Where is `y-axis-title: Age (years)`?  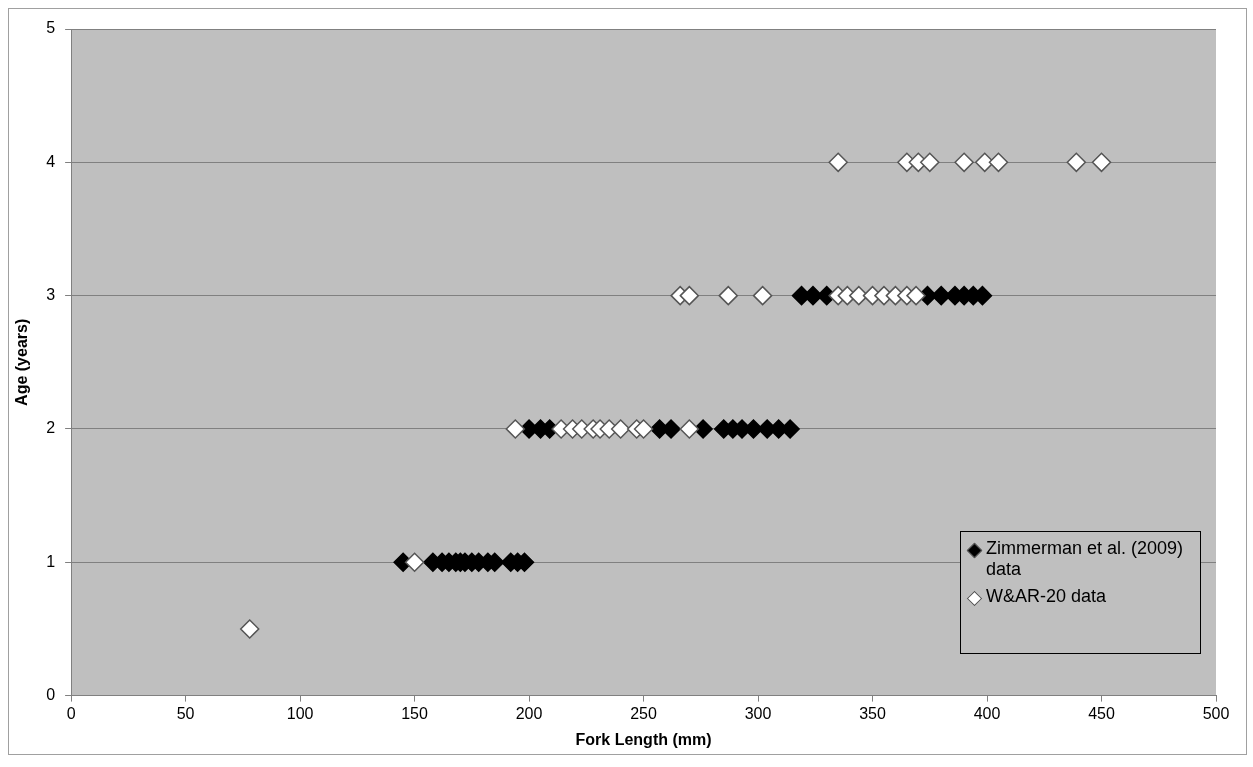
y-axis-title: Age (years) is located at coordinates (22, 362).